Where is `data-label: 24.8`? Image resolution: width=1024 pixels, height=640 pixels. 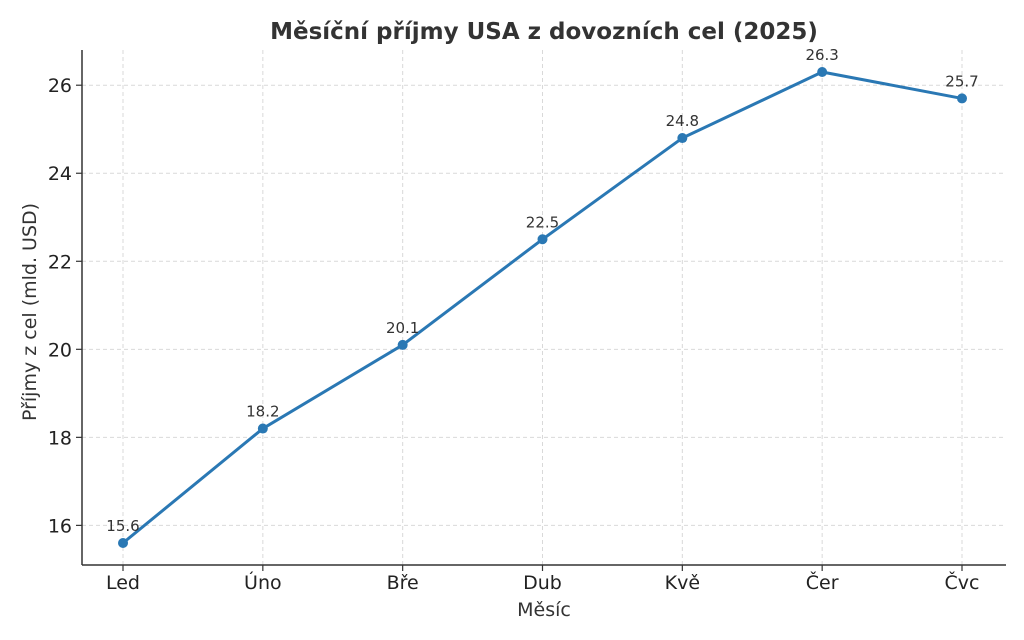
data-label: 24.8 is located at coordinates (682, 121).